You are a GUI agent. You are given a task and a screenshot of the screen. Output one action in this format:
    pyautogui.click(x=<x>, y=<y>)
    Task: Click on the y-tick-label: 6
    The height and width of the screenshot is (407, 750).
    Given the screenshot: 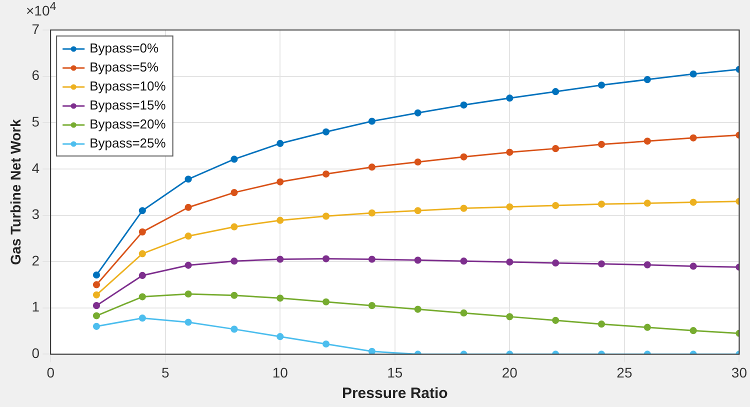 What is the action you would take?
    pyautogui.click(x=36, y=75)
    